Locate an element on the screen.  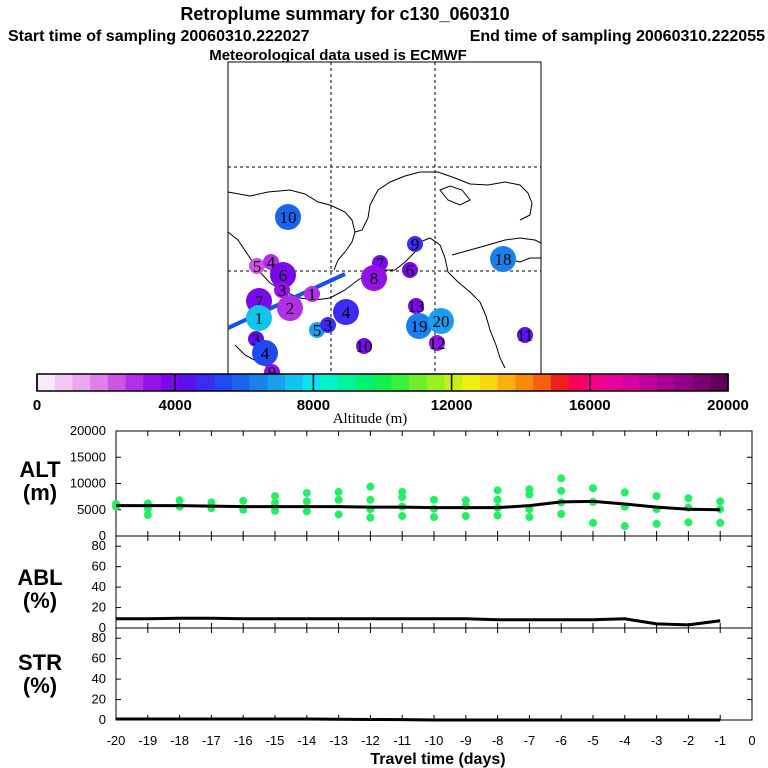
map-marker-label: 6 is located at coordinates (283, 275).